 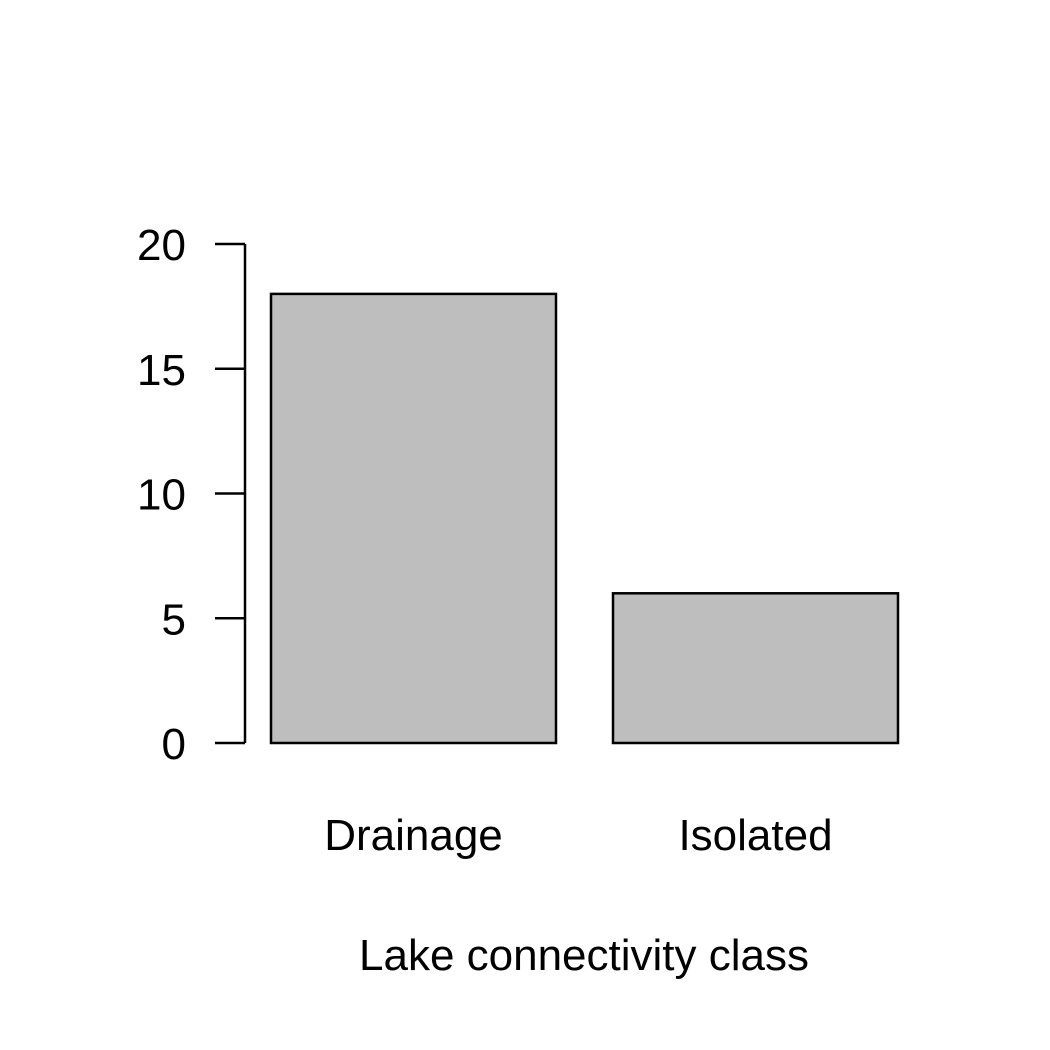 I want to click on x-axis-labels: Drainage Isolated, so click(x=578, y=835).